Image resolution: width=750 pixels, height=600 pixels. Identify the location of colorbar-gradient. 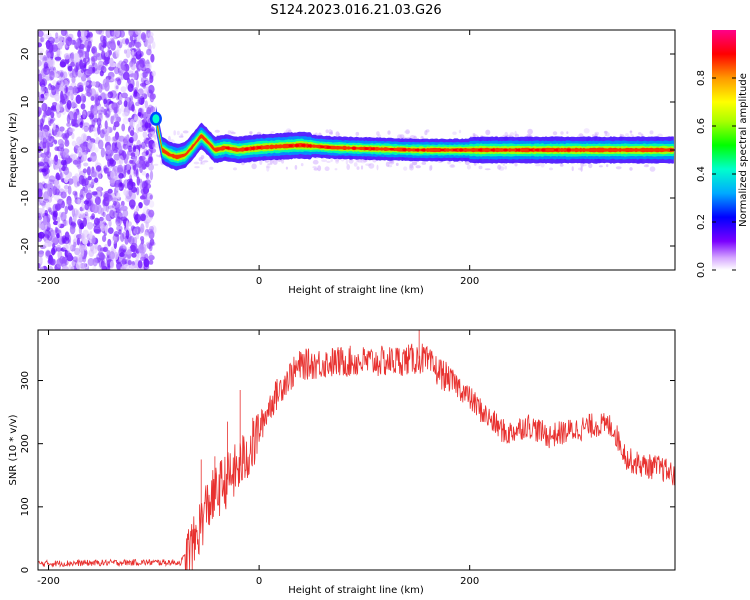
(724, 150).